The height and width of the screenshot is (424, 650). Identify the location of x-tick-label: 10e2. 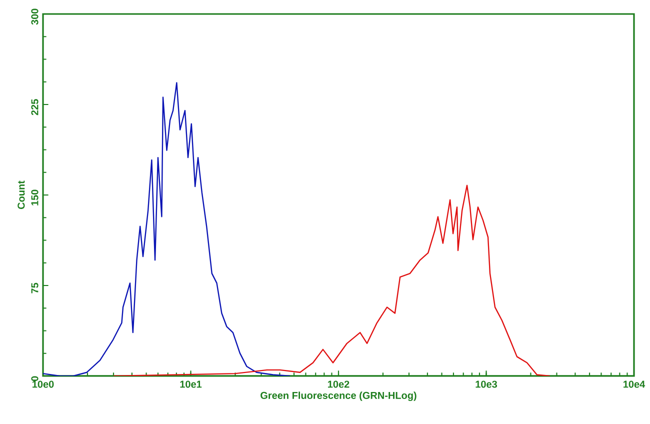
(339, 384).